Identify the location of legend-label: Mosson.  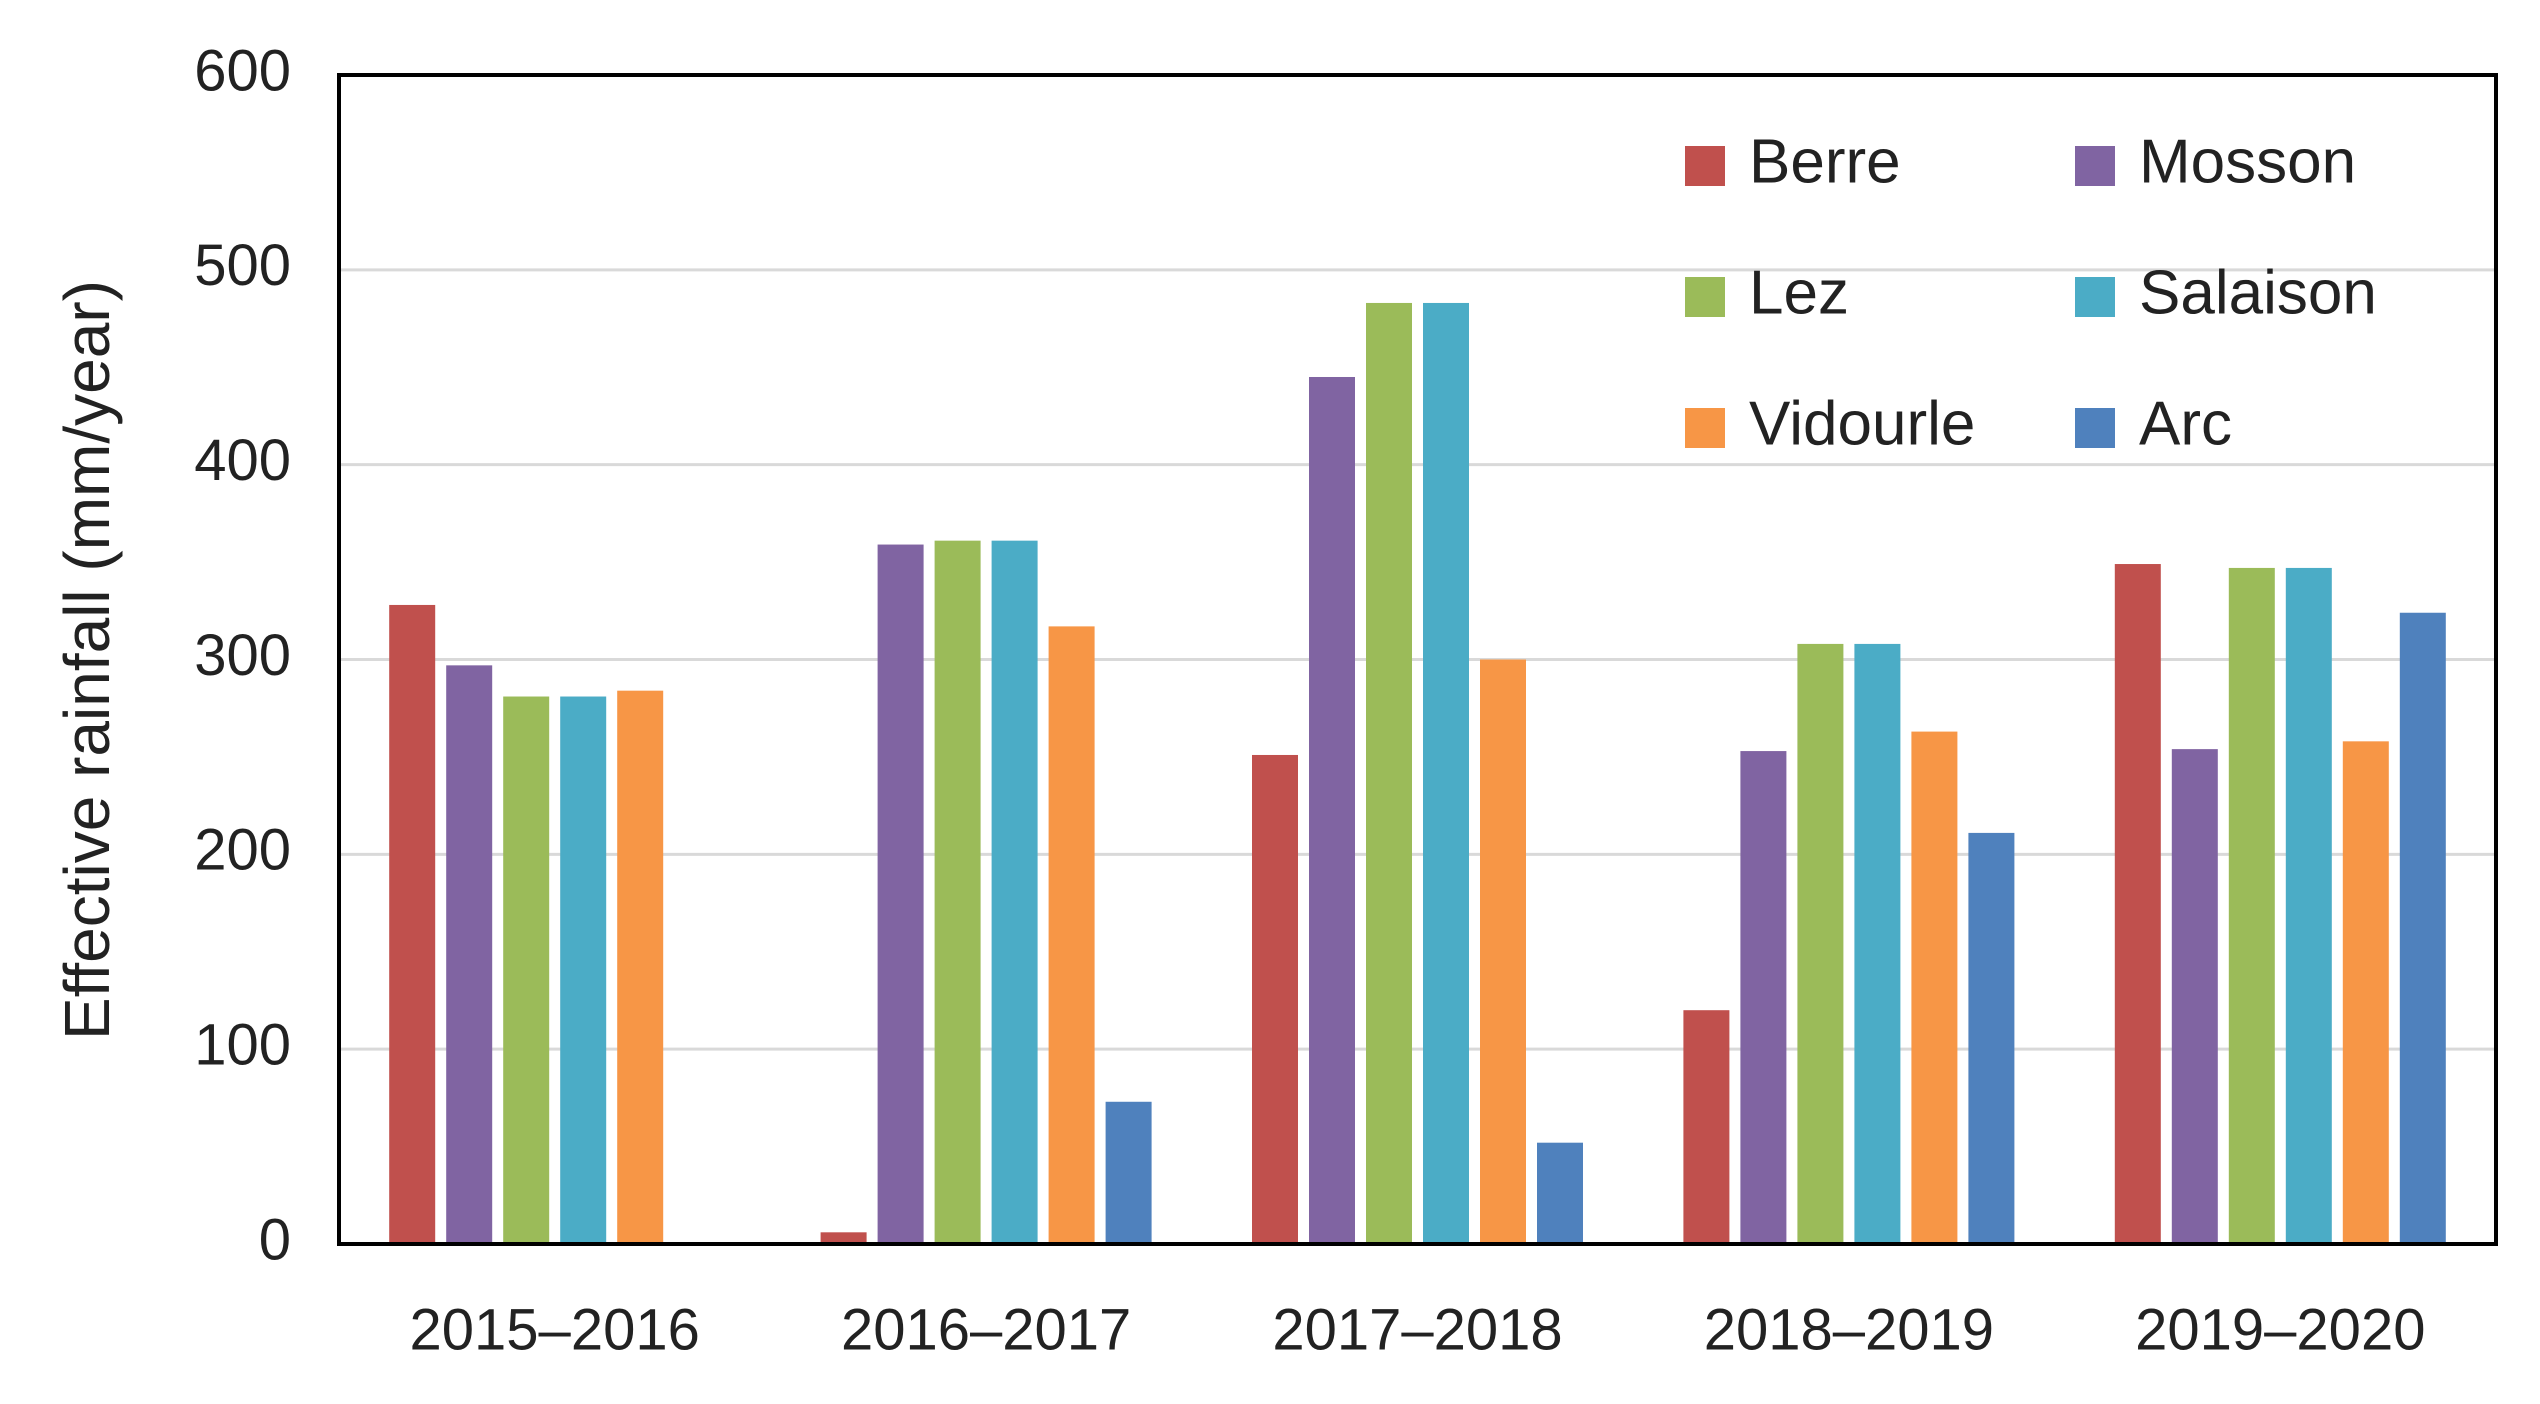
(2247, 161).